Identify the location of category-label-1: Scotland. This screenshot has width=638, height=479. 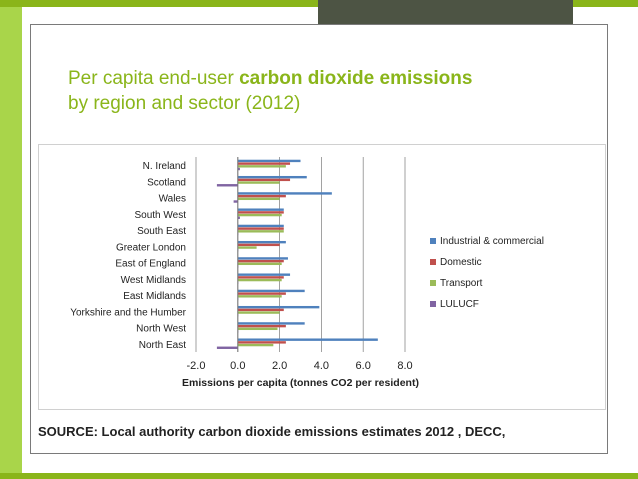
(166, 182).